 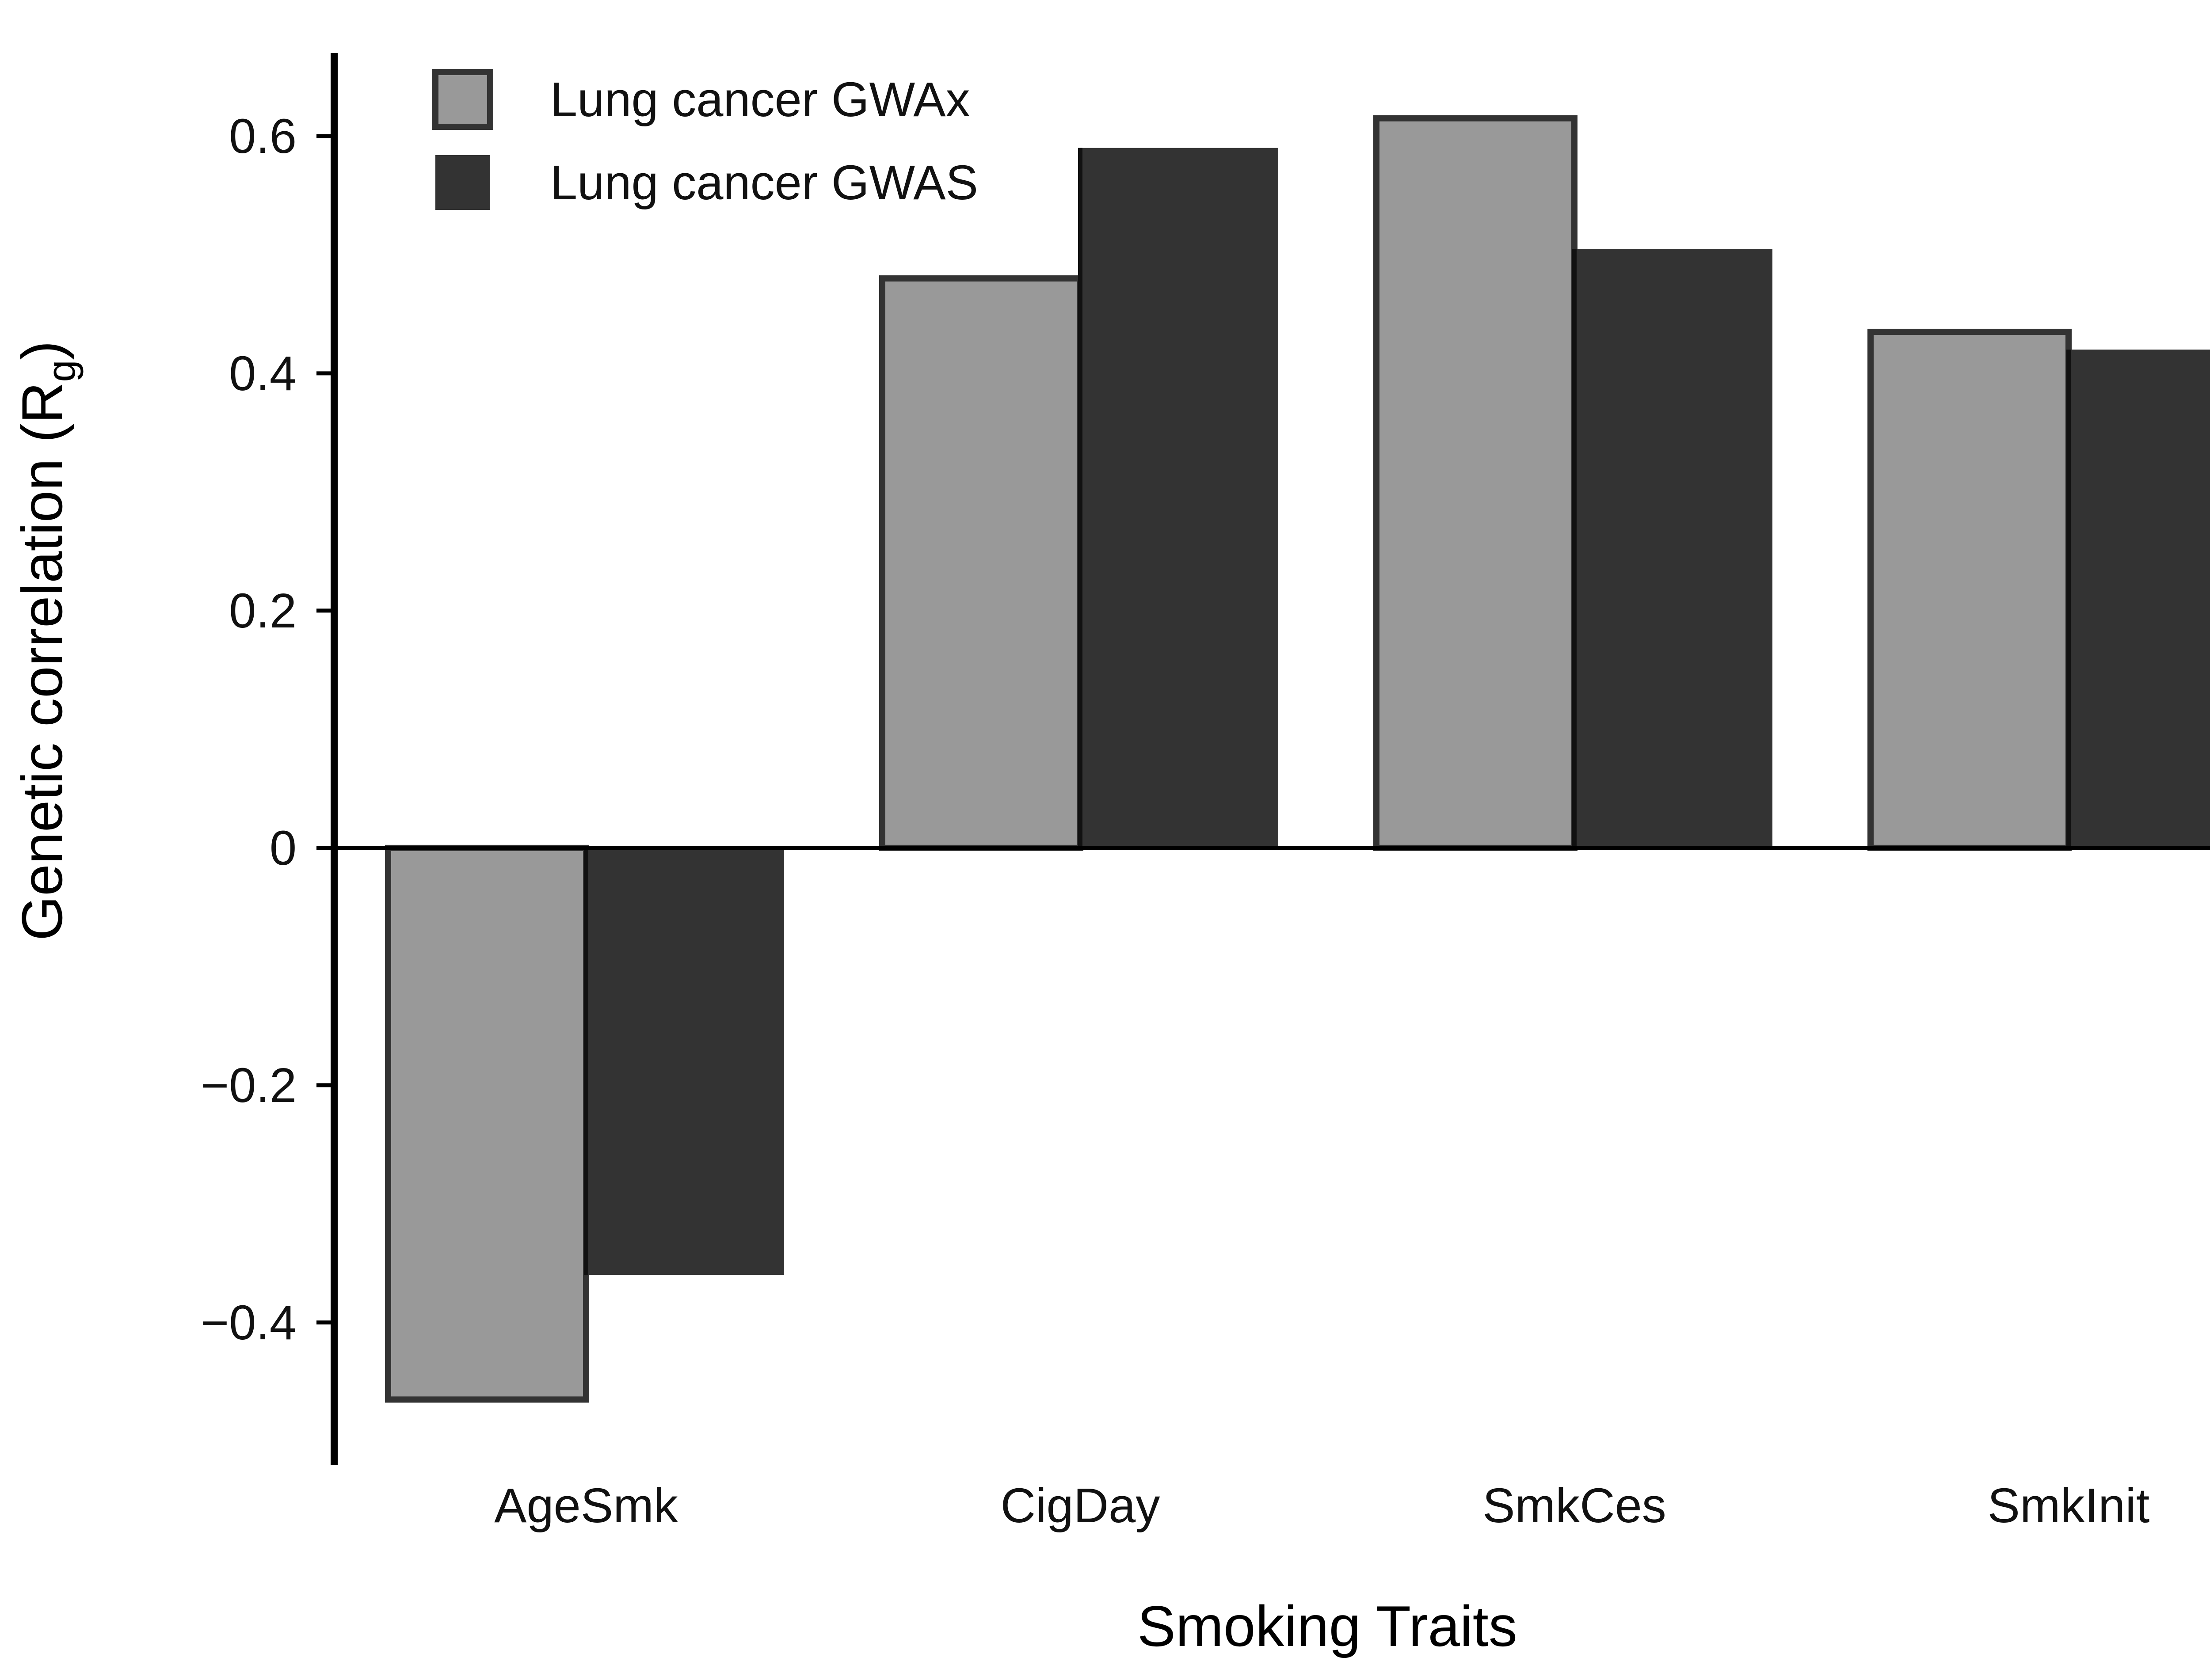 I want to click on x-tick-label-agesmk: AgeSmk, so click(x=586, y=1506).